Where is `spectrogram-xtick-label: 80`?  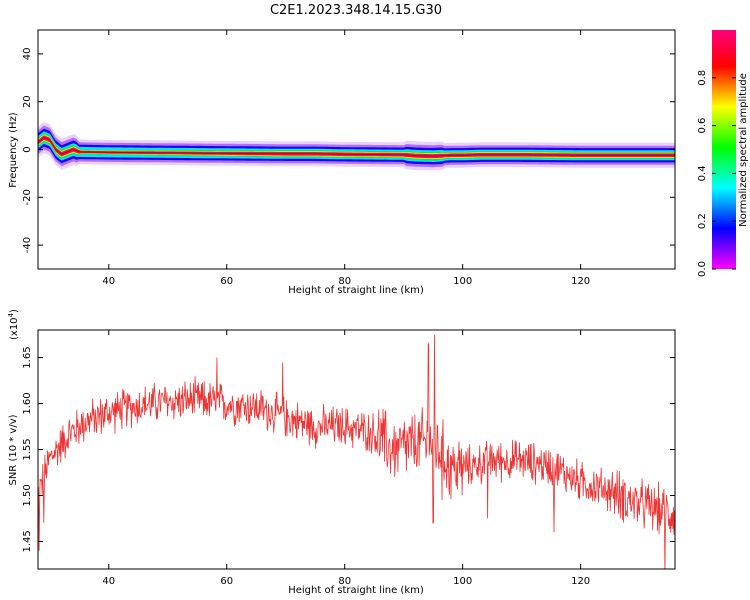 spectrogram-xtick-label: 80 is located at coordinates (344, 281).